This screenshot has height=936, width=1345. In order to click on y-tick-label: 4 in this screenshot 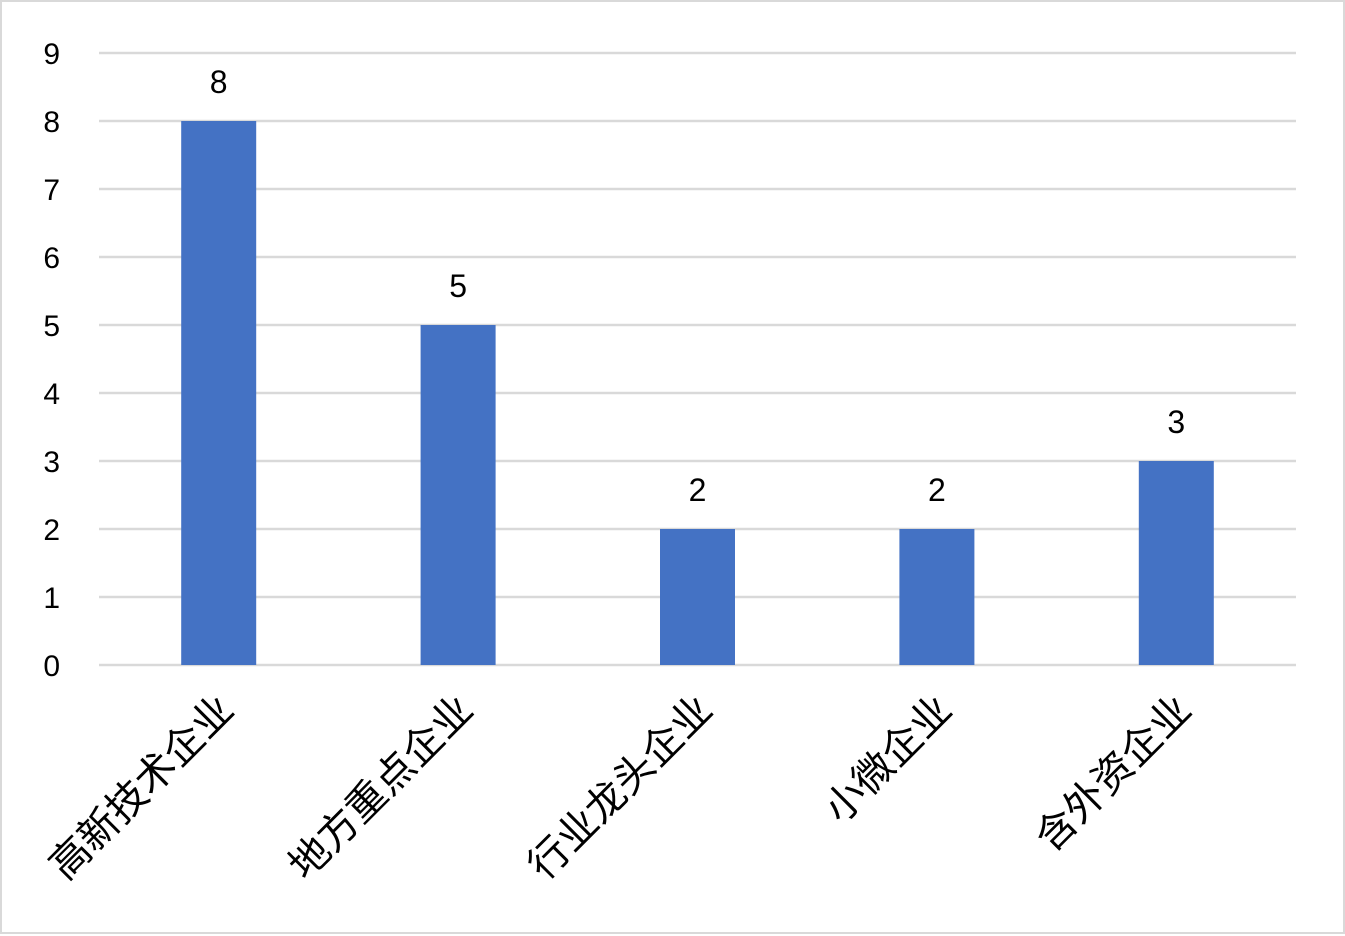, I will do `click(51, 394)`.